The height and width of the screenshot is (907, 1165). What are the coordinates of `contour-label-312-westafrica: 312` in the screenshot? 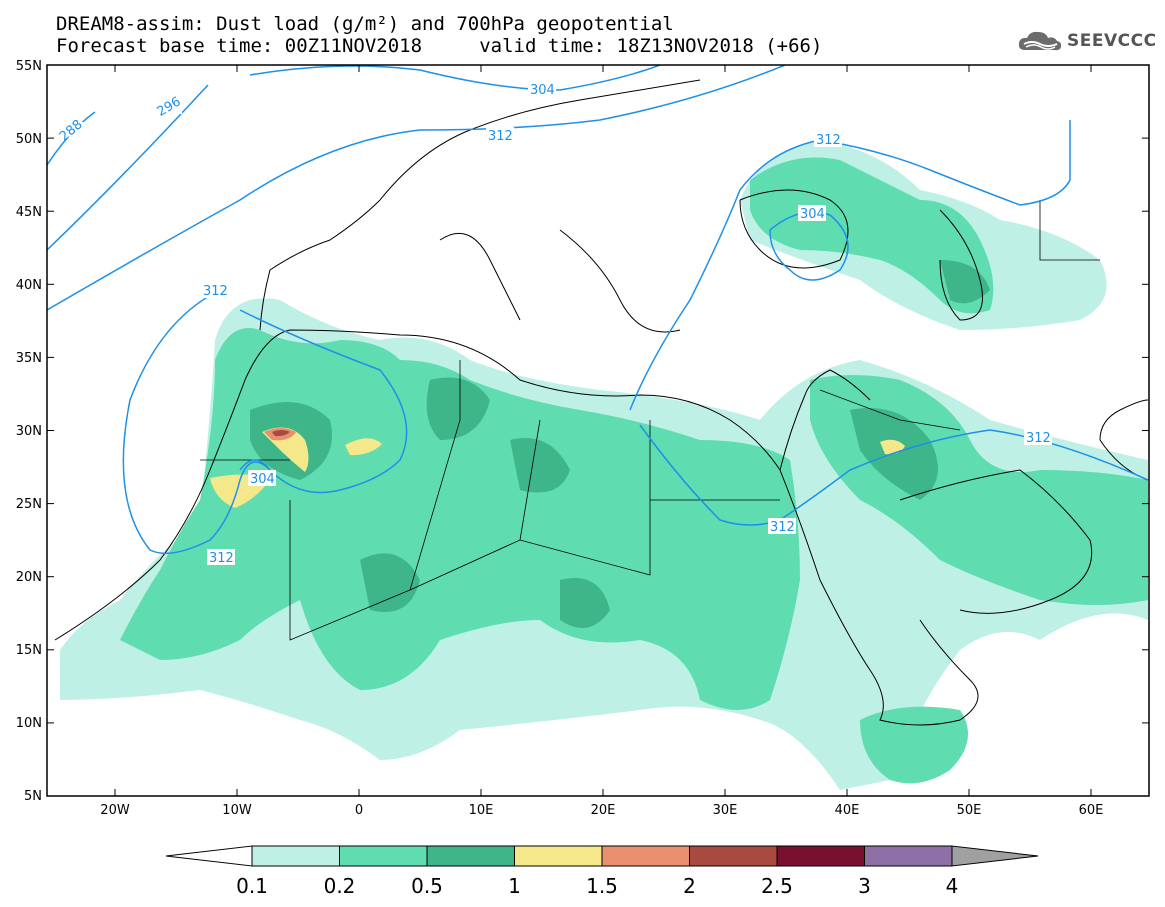 It's located at (221, 558).